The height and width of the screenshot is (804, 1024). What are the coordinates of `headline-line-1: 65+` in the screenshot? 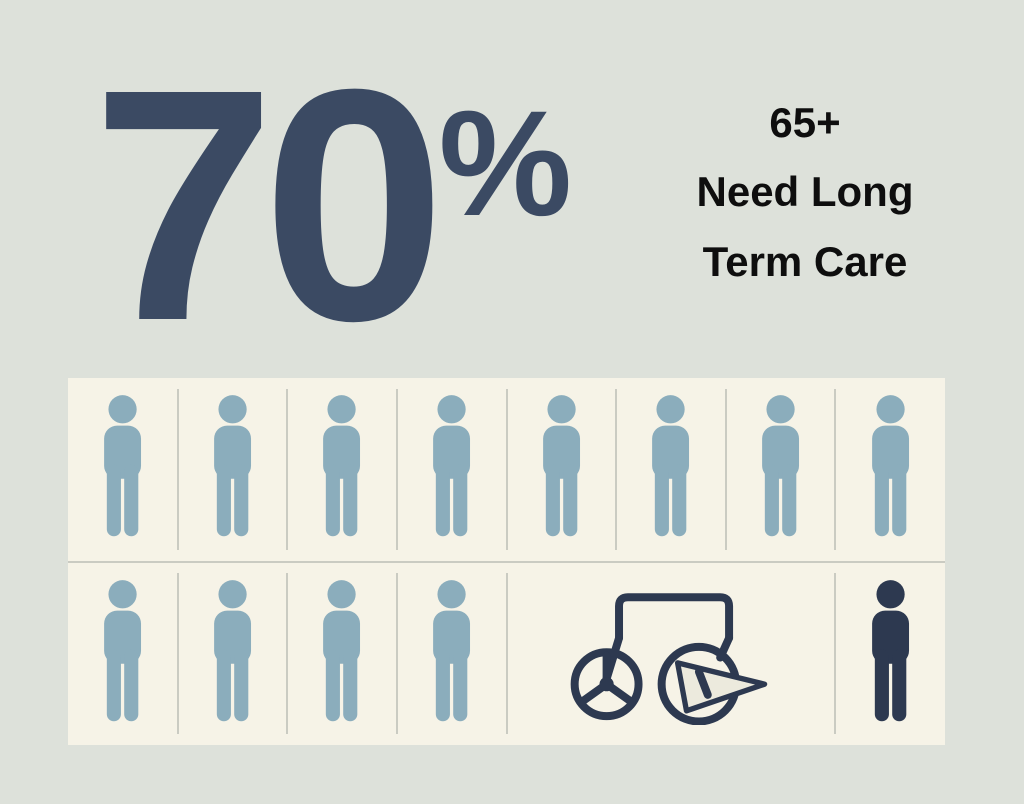 It's located at (805, 122).